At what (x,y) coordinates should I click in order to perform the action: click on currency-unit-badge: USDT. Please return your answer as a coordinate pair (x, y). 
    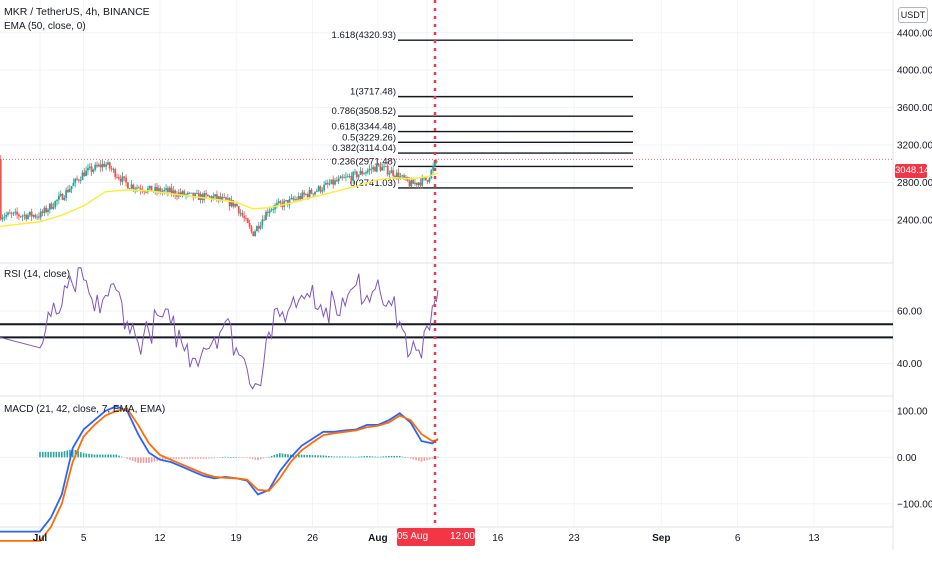
    Looking at the image, I should click on (913, 15).